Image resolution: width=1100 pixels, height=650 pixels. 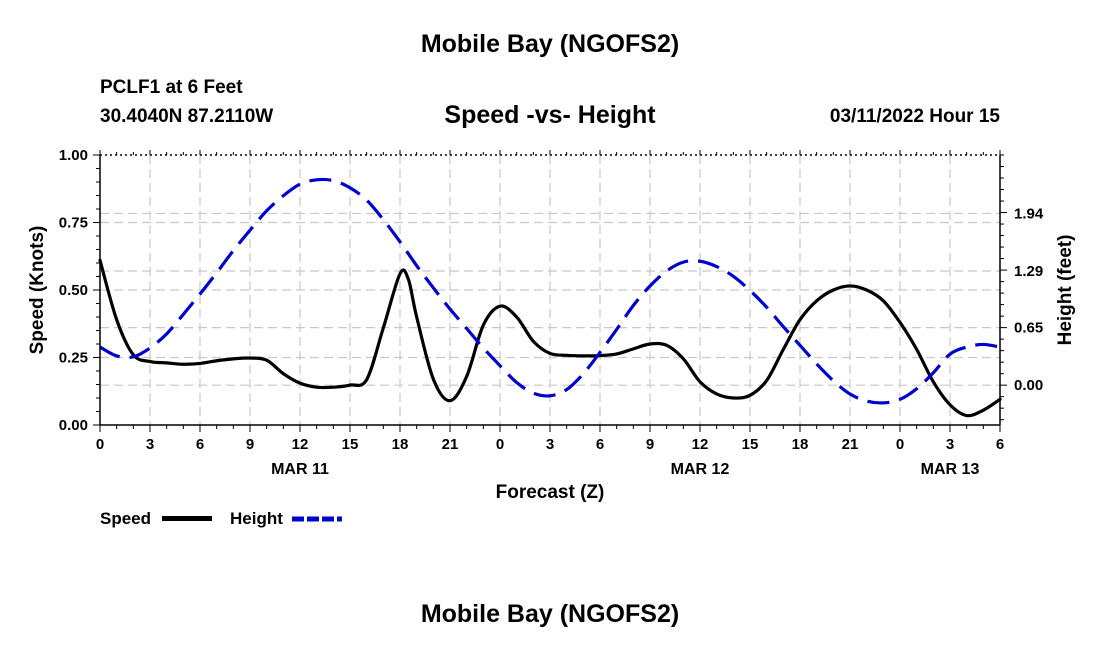 What do you see at coordinates (73, 425) in the screenshot?
I see `y-tick-label-left: 0.00` at bounding box center [73, 425].